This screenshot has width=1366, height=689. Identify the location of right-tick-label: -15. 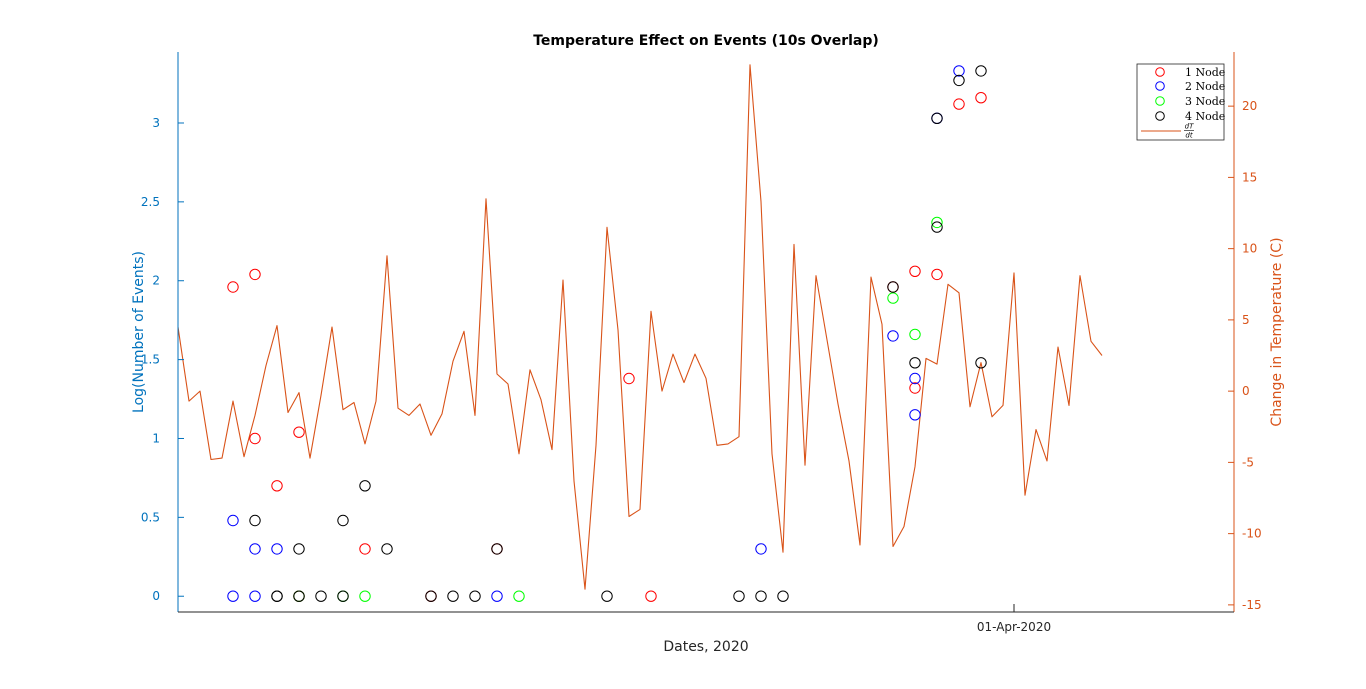
(1252, 605).